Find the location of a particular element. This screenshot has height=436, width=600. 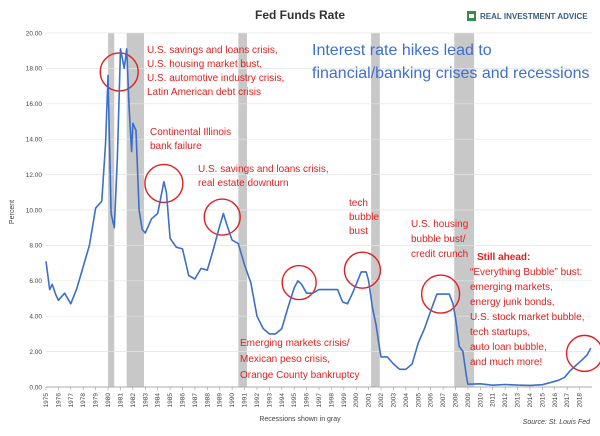

y-tick-label: 12.00 is located at coordinates (34, 175).